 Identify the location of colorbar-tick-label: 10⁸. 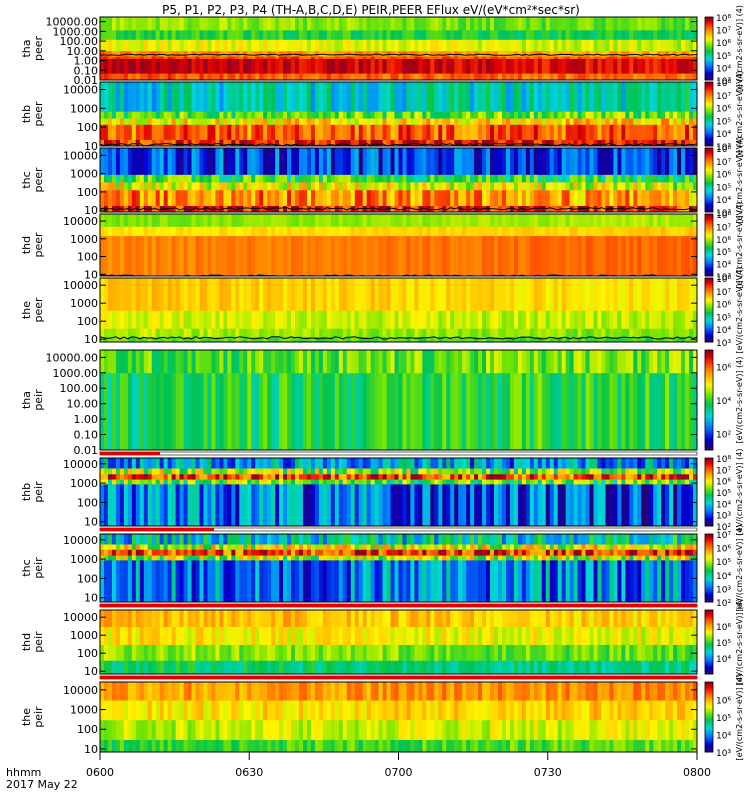
(723, 150).